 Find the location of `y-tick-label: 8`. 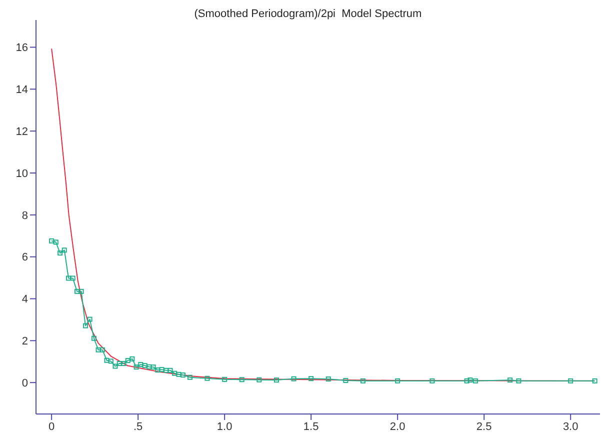

y-tick-label: 8 is located at coordinates (25, 216).